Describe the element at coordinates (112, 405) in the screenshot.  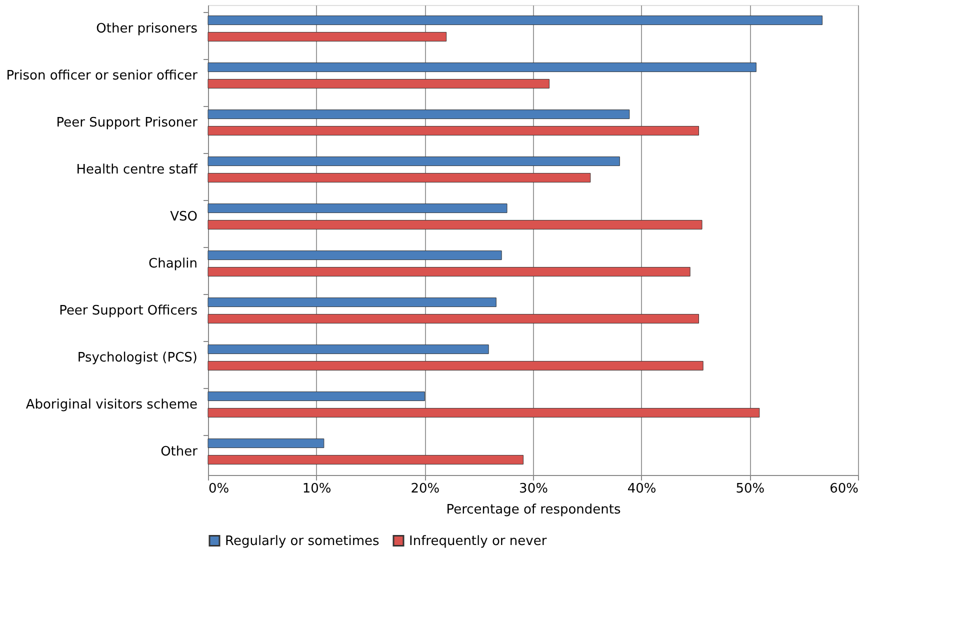
I see `y-tick-label: Aboriginal visitors scheme` at that location.